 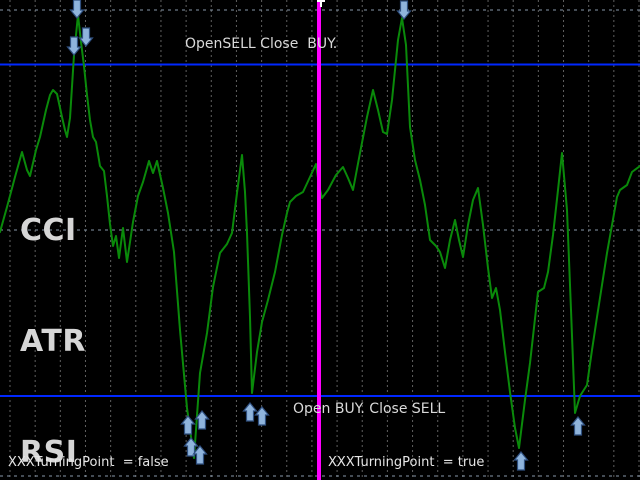 I want to click on indicator-name: RSI, so click(x=49, y=452).